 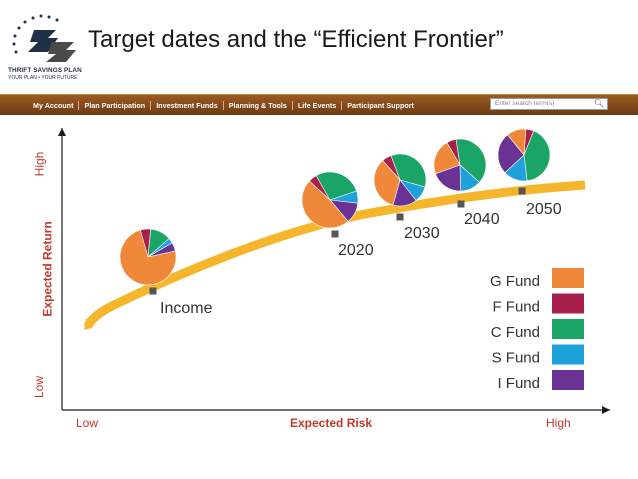 What do you see at coordinates (39, 387) in the screenshot?
I see `y-tick-low: Low` at bounding box center [39, 387].